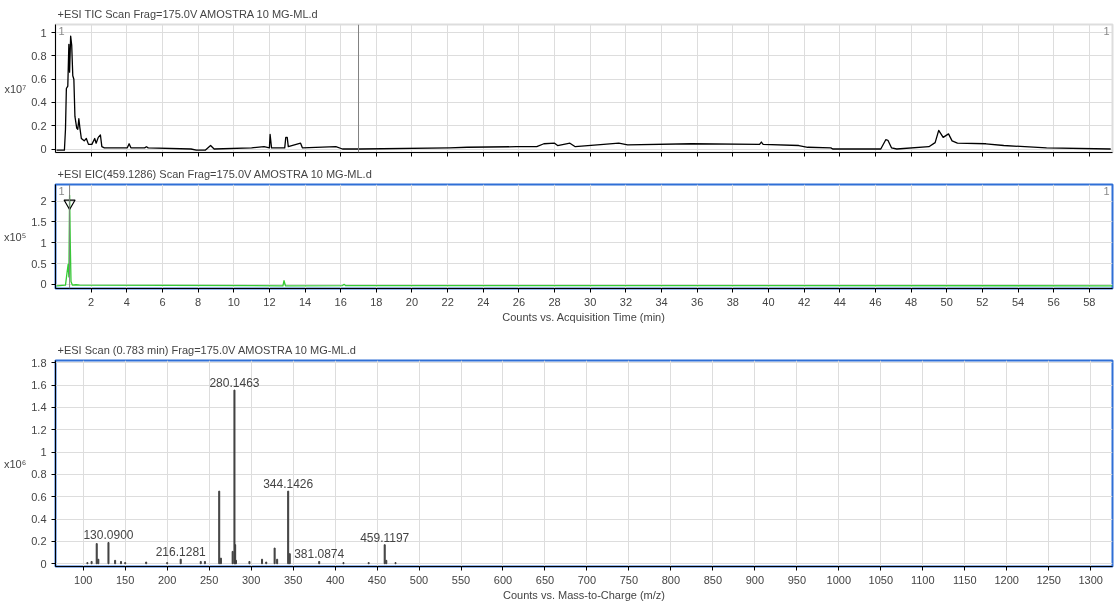 This screenshot has height=608, width=1116. I want to click on x-tick-label: 900, so click(755, 579).